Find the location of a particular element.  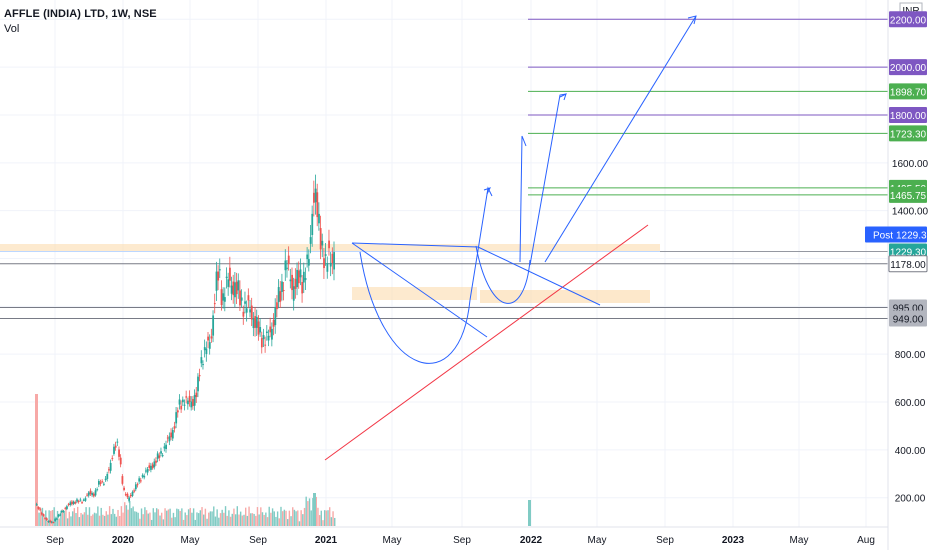

x-tick-label: Sep is located at coordinates (462, 540).